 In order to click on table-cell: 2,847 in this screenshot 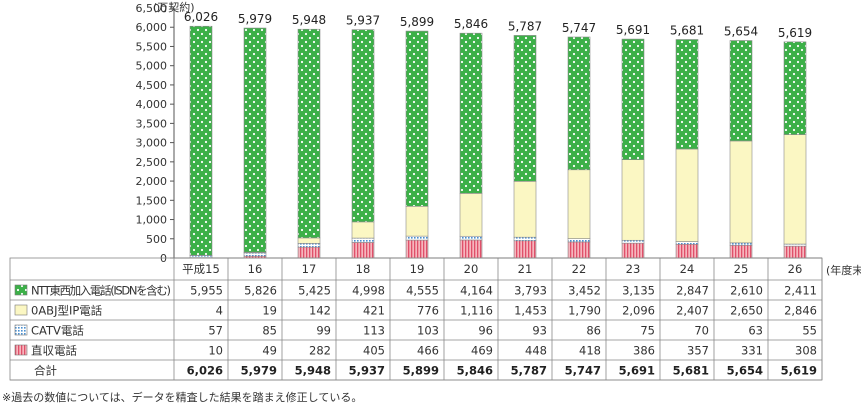, I will do `click(692, 291)`.